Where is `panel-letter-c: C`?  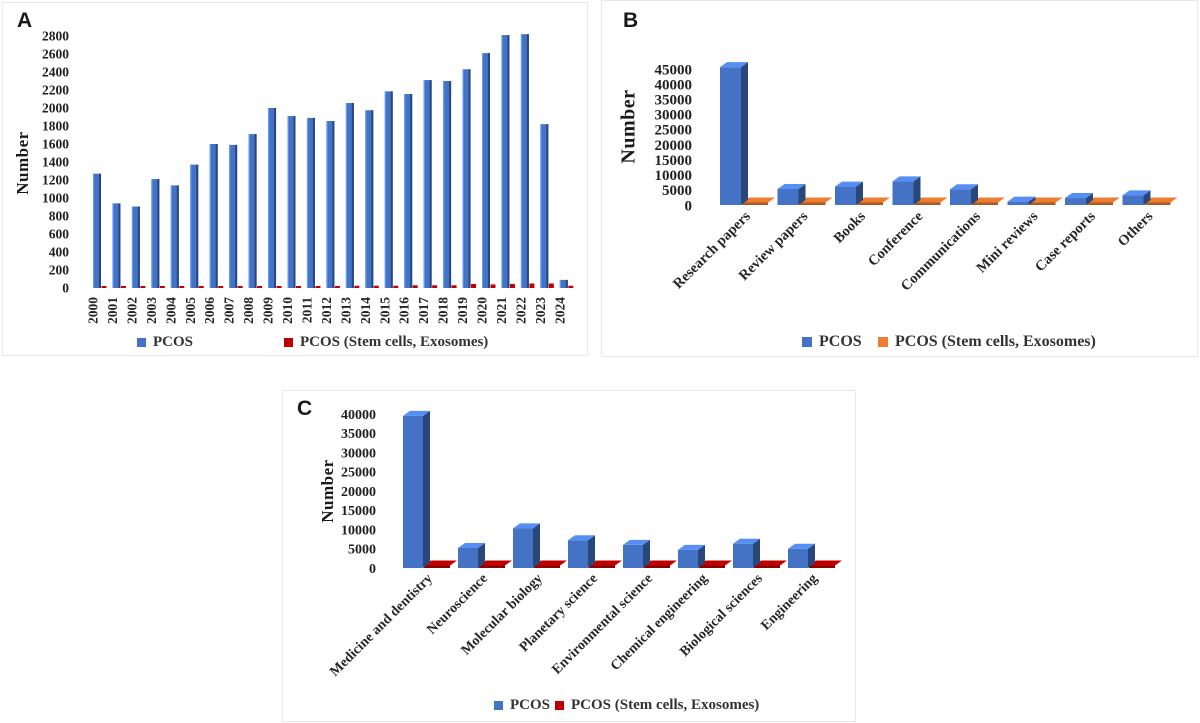 panel-letter-c: C is located at coordinates (305, 408).